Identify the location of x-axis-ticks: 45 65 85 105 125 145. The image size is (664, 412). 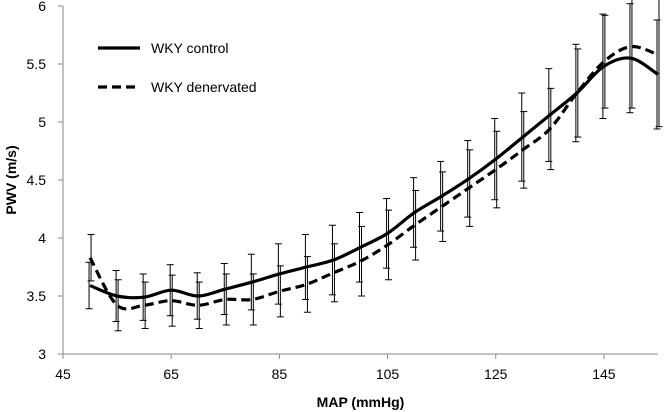
(335, 368).